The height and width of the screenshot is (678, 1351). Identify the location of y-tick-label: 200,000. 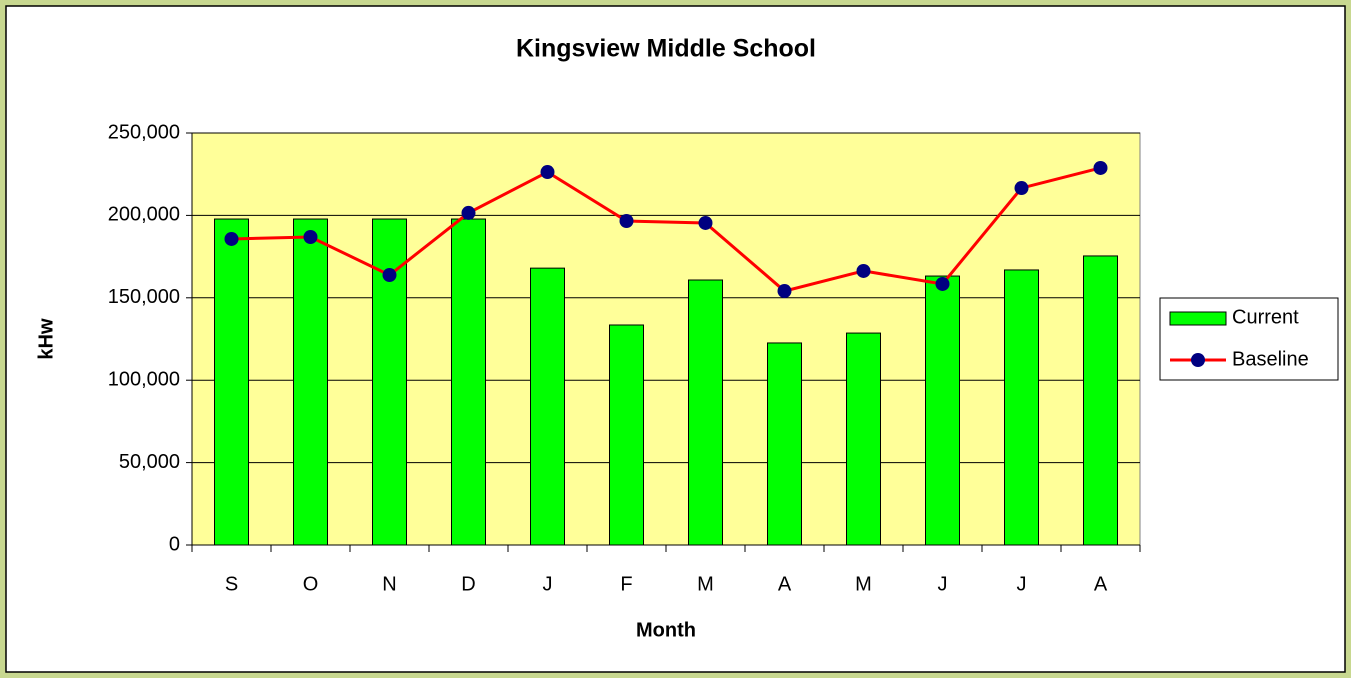
(144, 215).